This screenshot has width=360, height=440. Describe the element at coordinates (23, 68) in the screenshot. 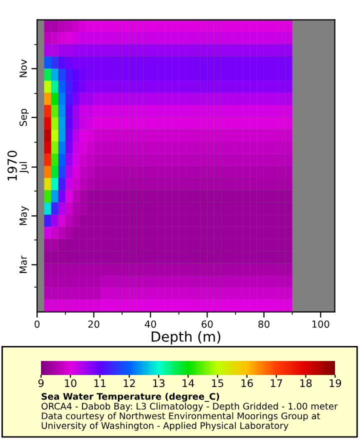

I see `y-tick-label: Nov` at that location.